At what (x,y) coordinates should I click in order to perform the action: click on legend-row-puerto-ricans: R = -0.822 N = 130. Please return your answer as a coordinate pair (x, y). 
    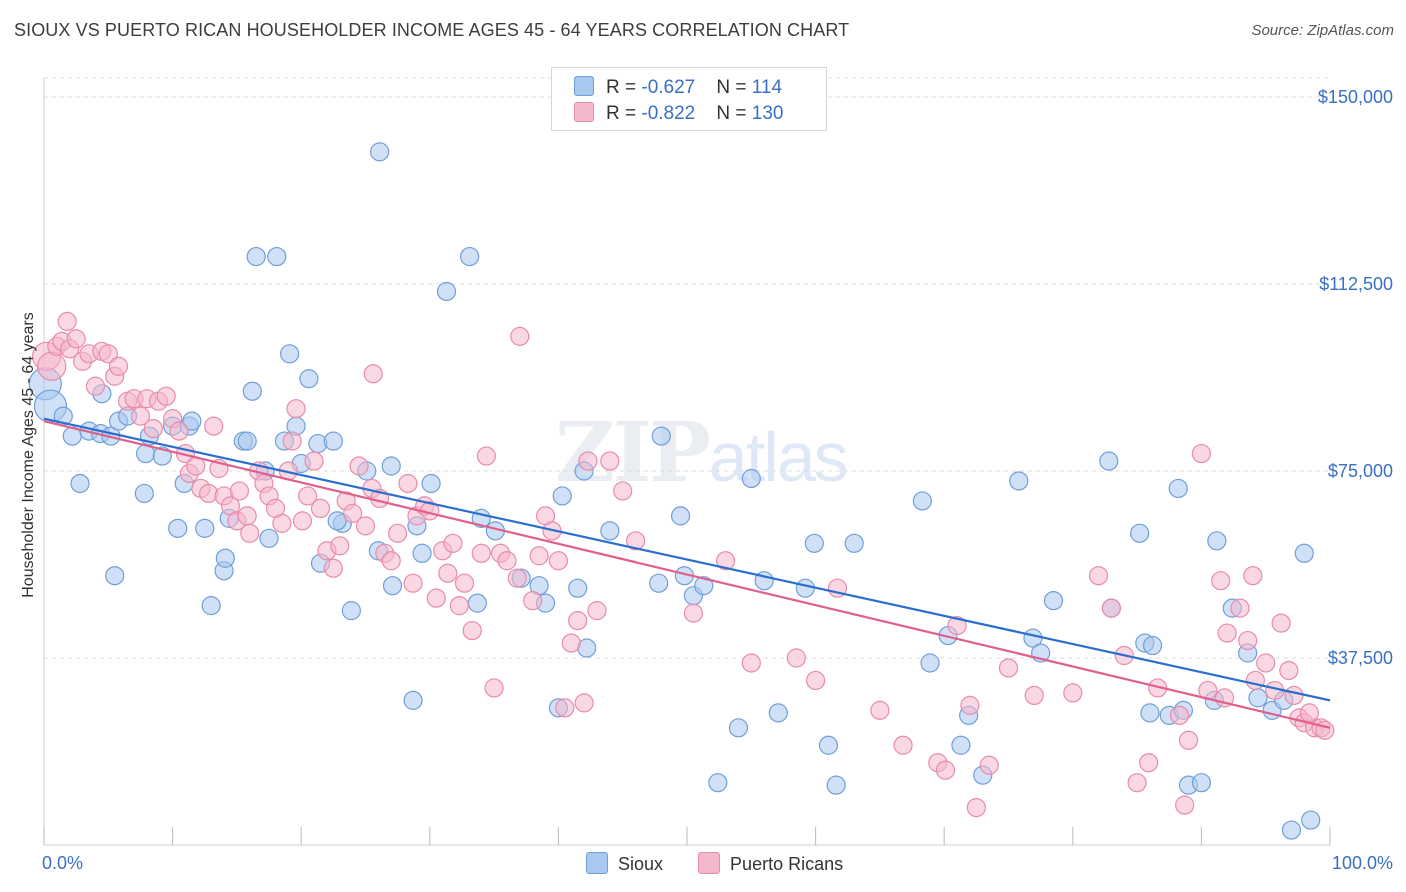
    Looking at the image, I should click on (678, 114).